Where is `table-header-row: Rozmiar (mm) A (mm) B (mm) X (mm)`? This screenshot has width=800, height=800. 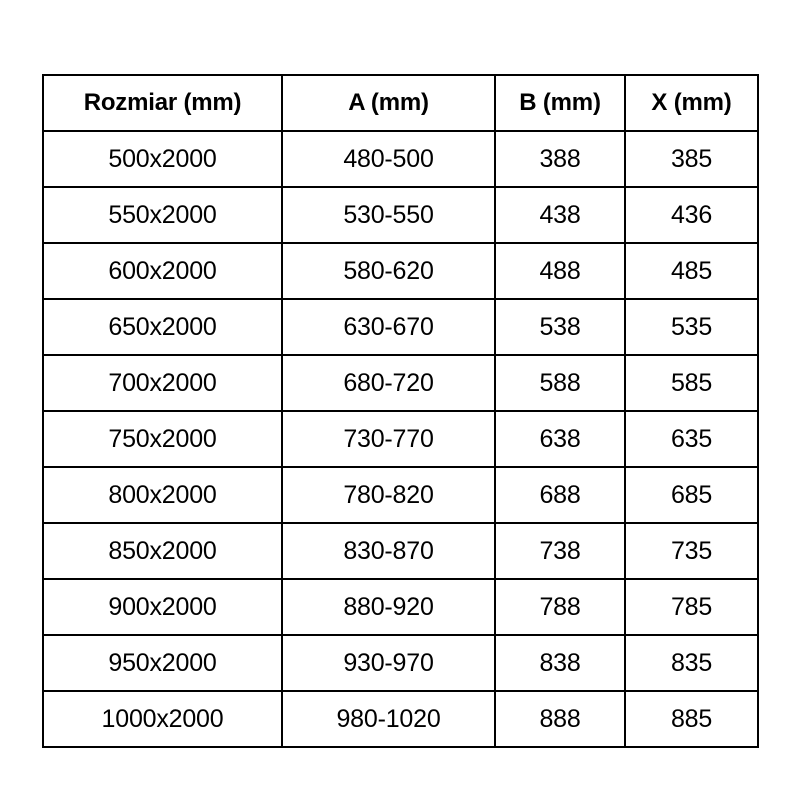 table-header-row: Rozmiar (mm) A (mm) B (mm) X (mm) is located at coordinates (400, 103).